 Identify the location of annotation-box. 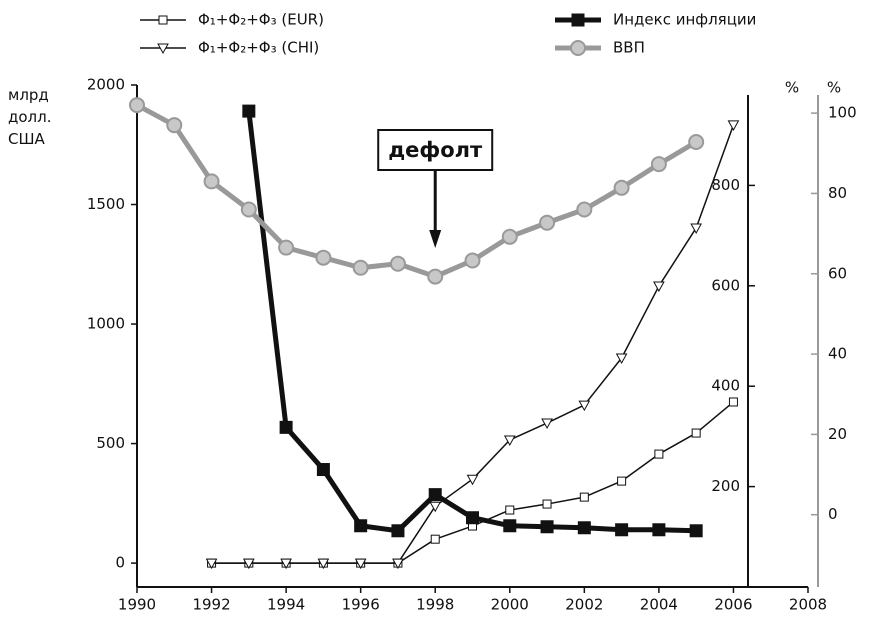
(435, 150).